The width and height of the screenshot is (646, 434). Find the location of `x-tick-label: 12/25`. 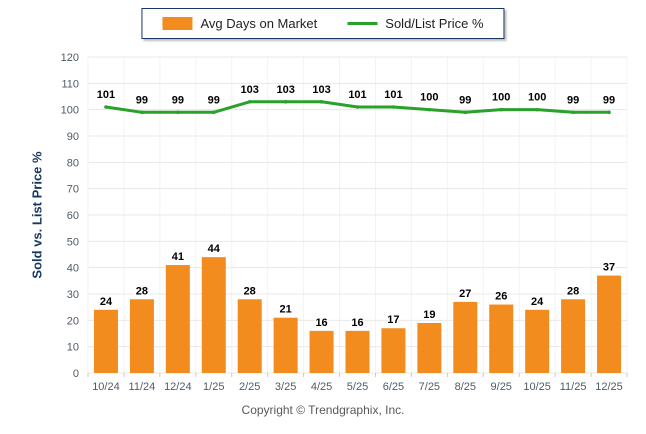

x-tick-label: 12/25 is located at coordinates (609, 387).